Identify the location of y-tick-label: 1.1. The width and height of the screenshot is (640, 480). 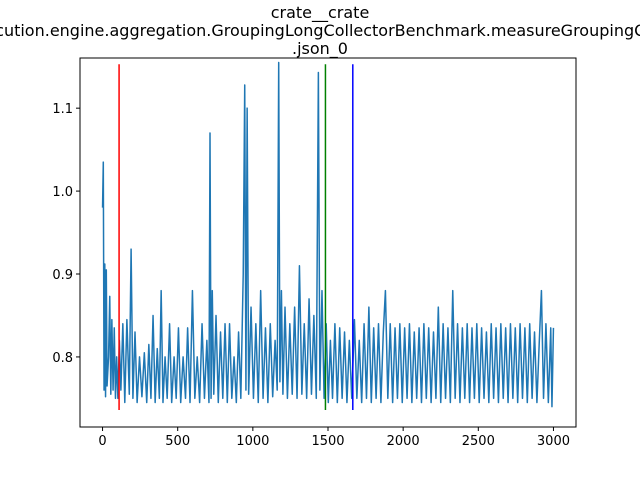
(62, 109).